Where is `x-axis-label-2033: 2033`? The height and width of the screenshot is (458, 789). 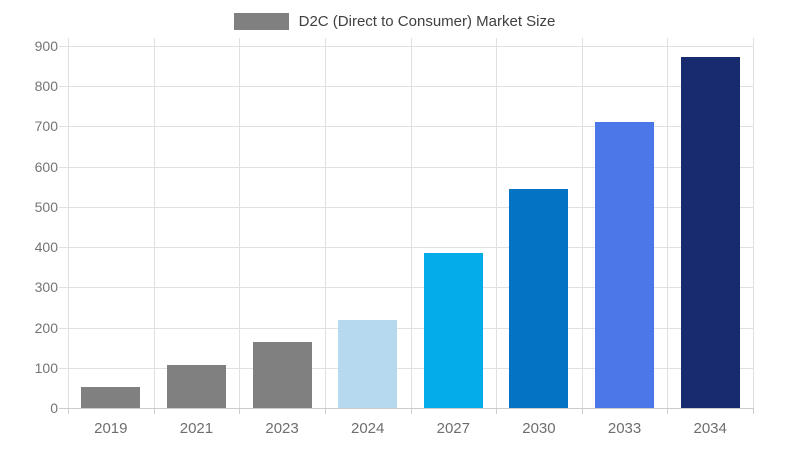
x-axis-label-2033: 2033 is located at coordinates (624, 428).